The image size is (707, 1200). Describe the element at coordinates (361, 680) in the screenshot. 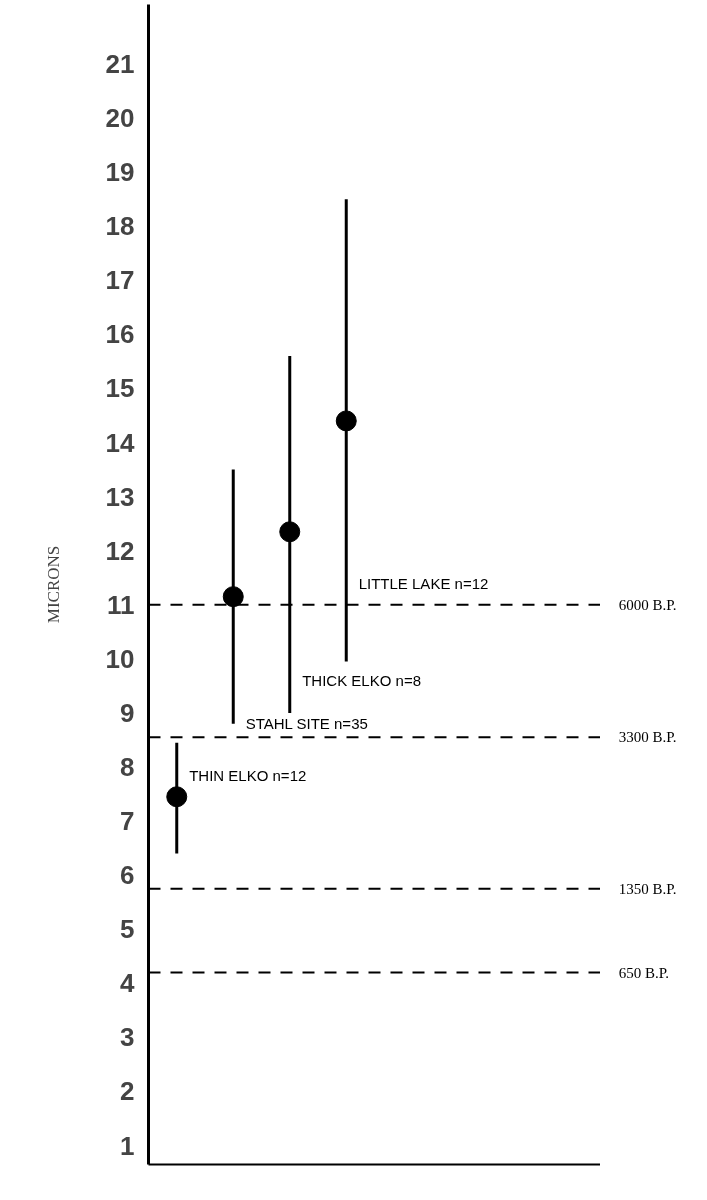

I see `text: THICK ELKO n=8` at that location.